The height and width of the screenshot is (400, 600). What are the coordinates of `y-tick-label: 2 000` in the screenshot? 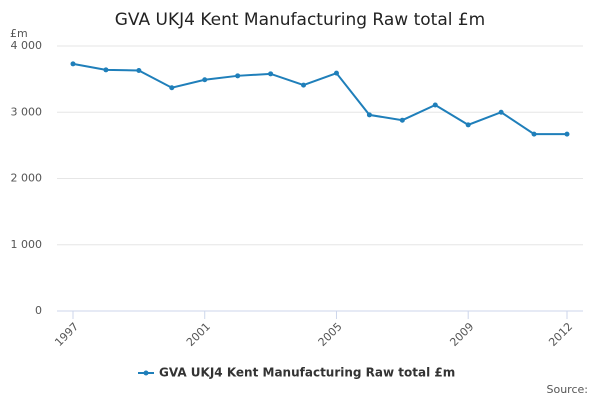 It's located at (27, 178).